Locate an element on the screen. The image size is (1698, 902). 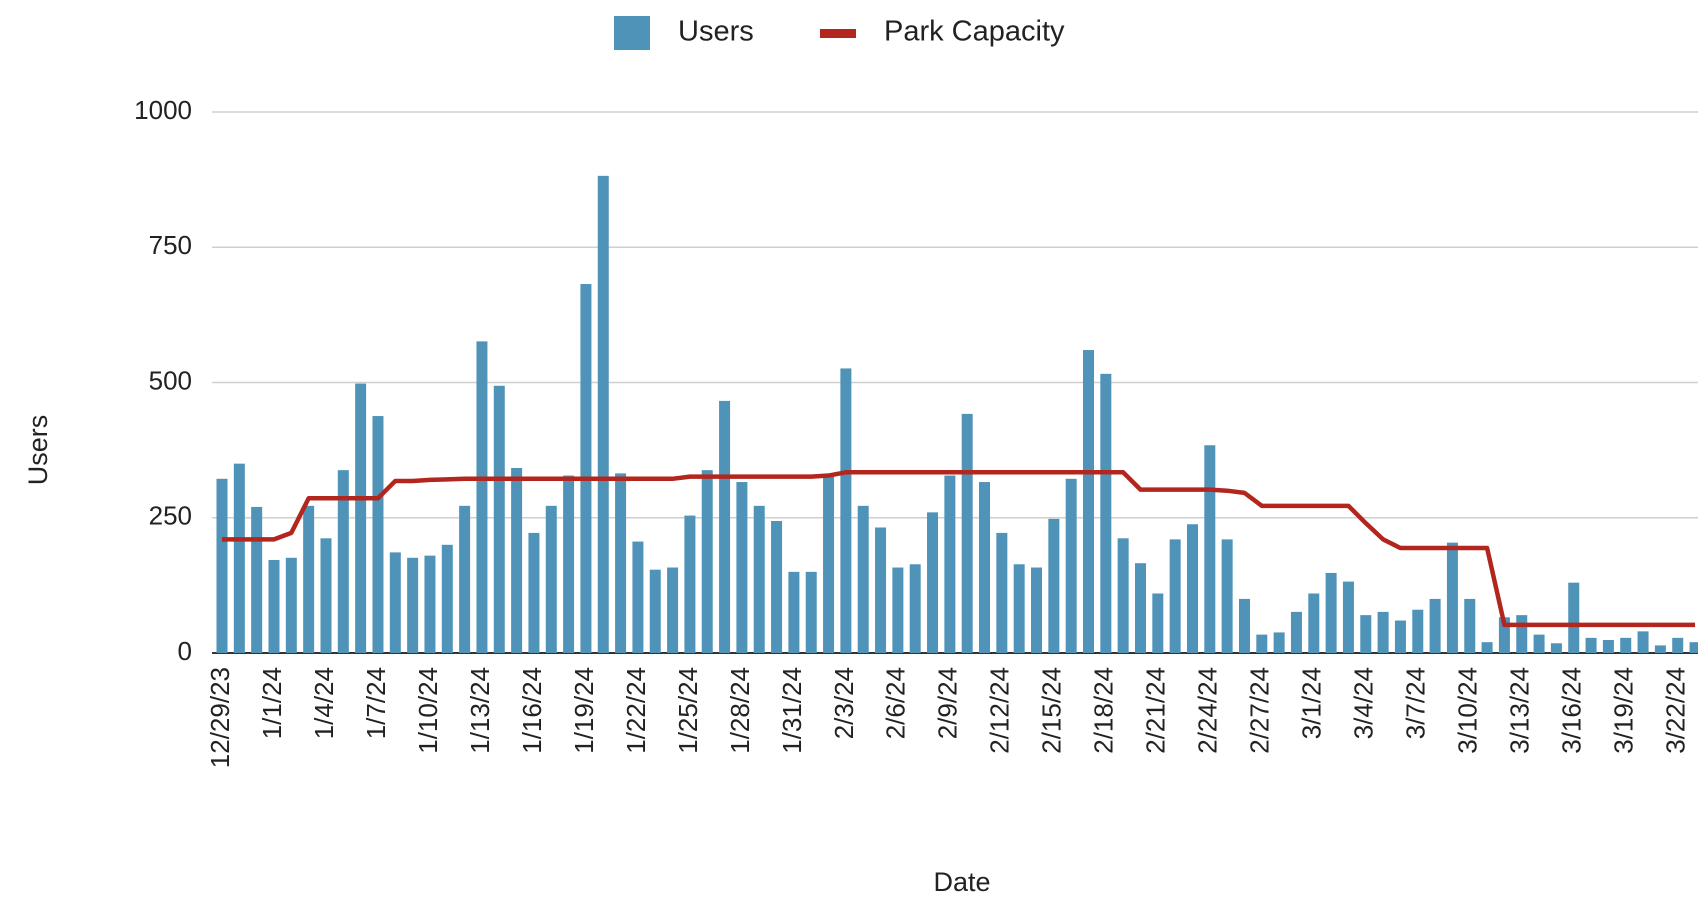
x-tick-label: 1/28/24 is located at coordinates (740, 710).